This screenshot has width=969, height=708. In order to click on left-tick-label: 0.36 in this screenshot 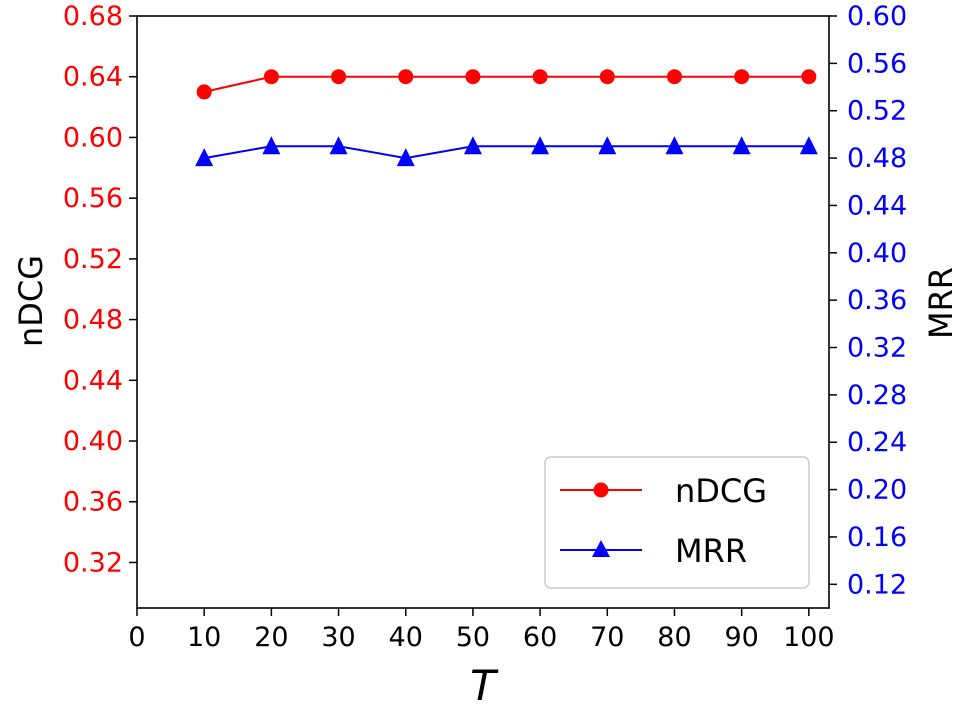, I will do `click(93, 502)`.